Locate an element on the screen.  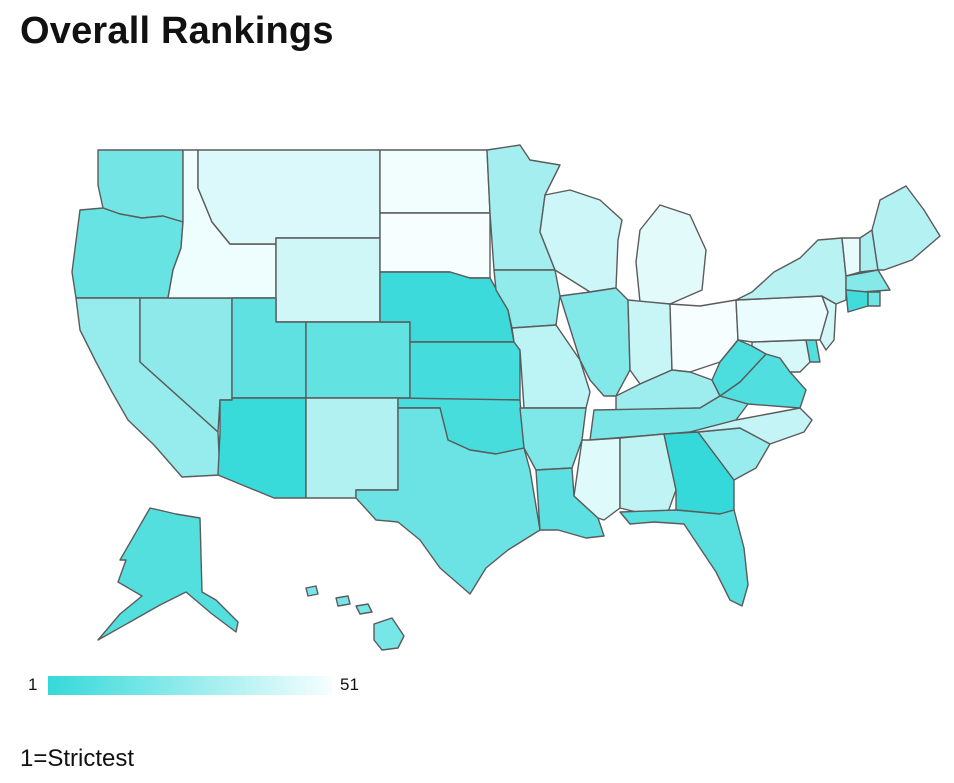
state-PA is located at coordinates (782, 319).